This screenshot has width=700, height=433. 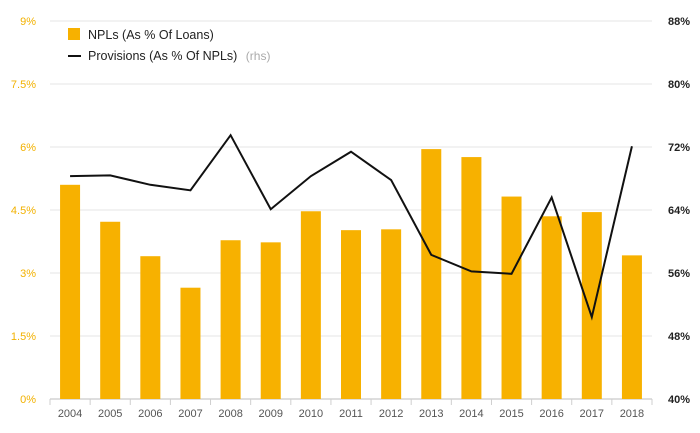 I want to click on x-tick-label: 2006, so click(x=150, y=414).